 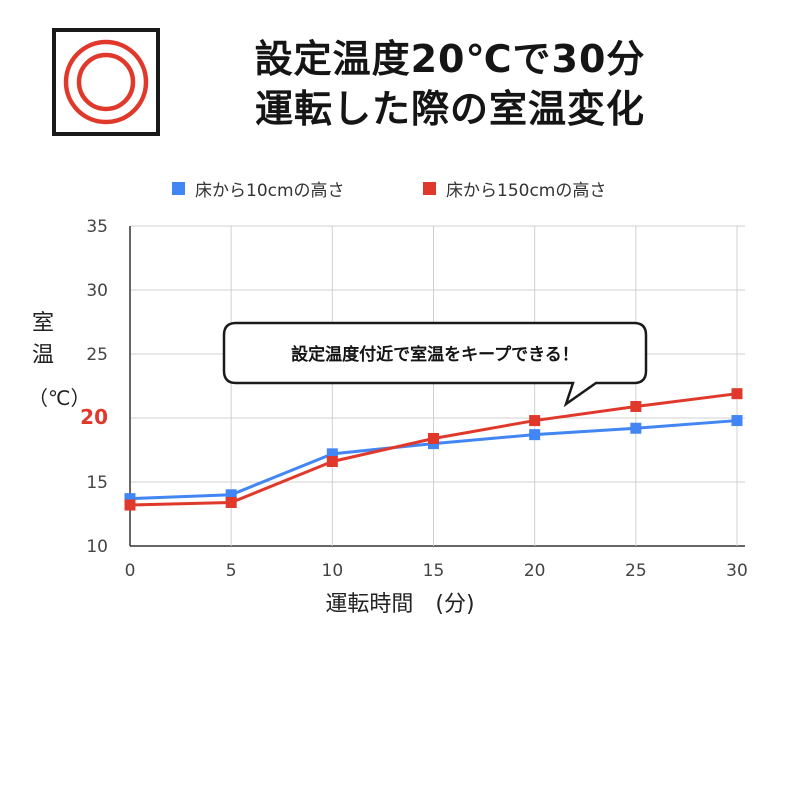 What do you see at coordinates (97, 227) in the screenshot?
I see `y-tick-35: 35` at bounding box center [97, 227].